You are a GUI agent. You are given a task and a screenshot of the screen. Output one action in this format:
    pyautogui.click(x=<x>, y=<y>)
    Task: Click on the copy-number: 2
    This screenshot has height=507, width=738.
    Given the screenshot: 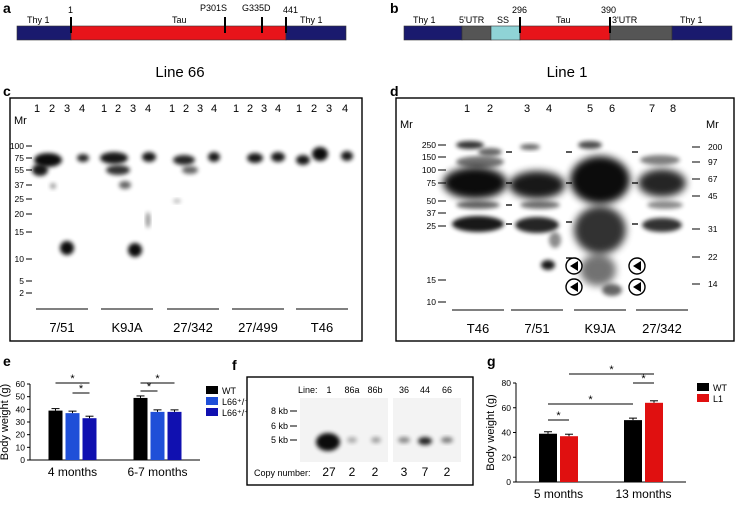 What is the action you would take?
    pyautogui.click(x=375, y=472)
    